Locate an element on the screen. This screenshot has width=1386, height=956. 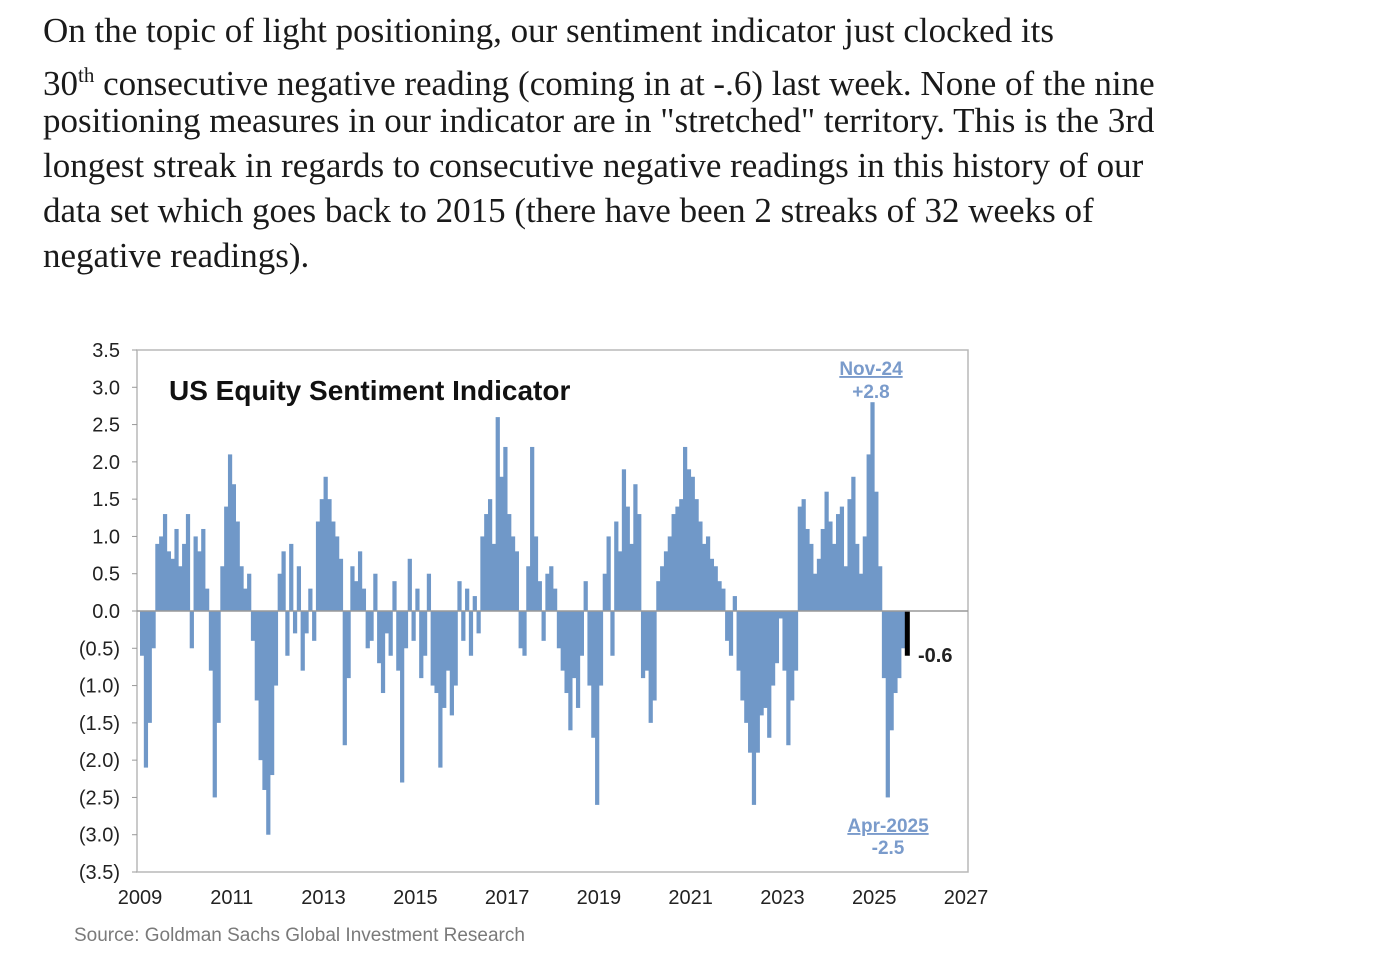
trough-value-label: -2.5 is located at coordinates (888, 848).